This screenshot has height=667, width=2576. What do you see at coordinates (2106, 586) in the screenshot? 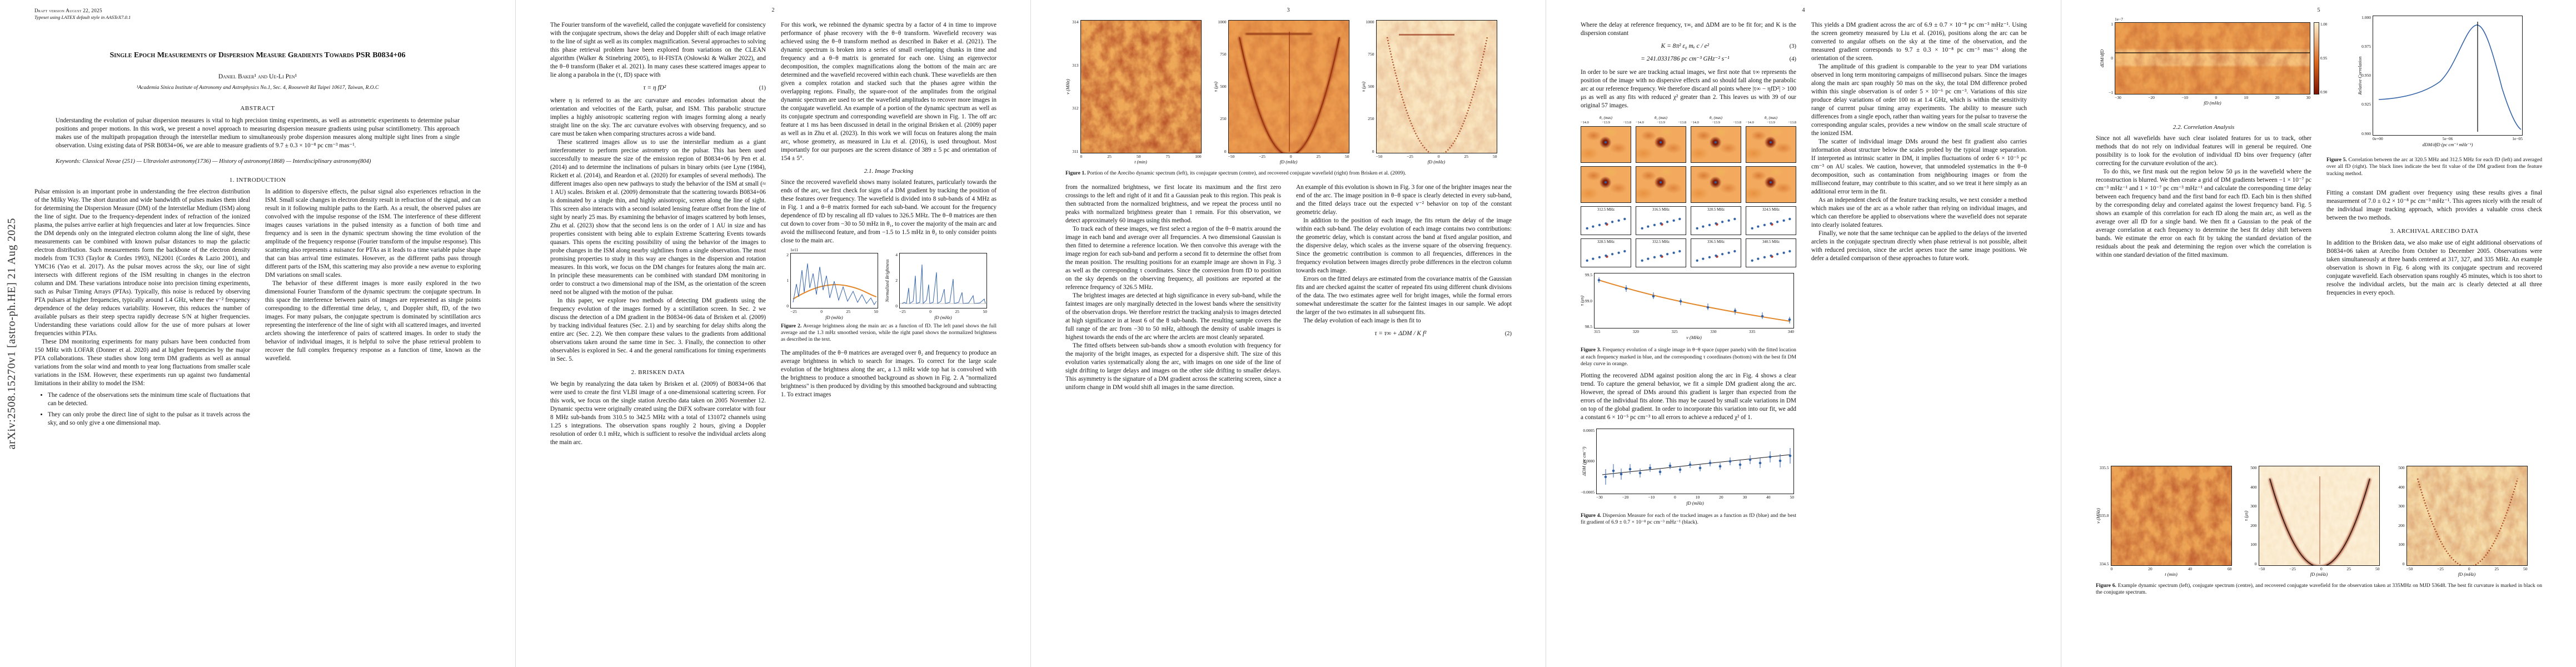
I see `figure-6-caption-label: Figure 6.` at bounding box center [2106, 586].